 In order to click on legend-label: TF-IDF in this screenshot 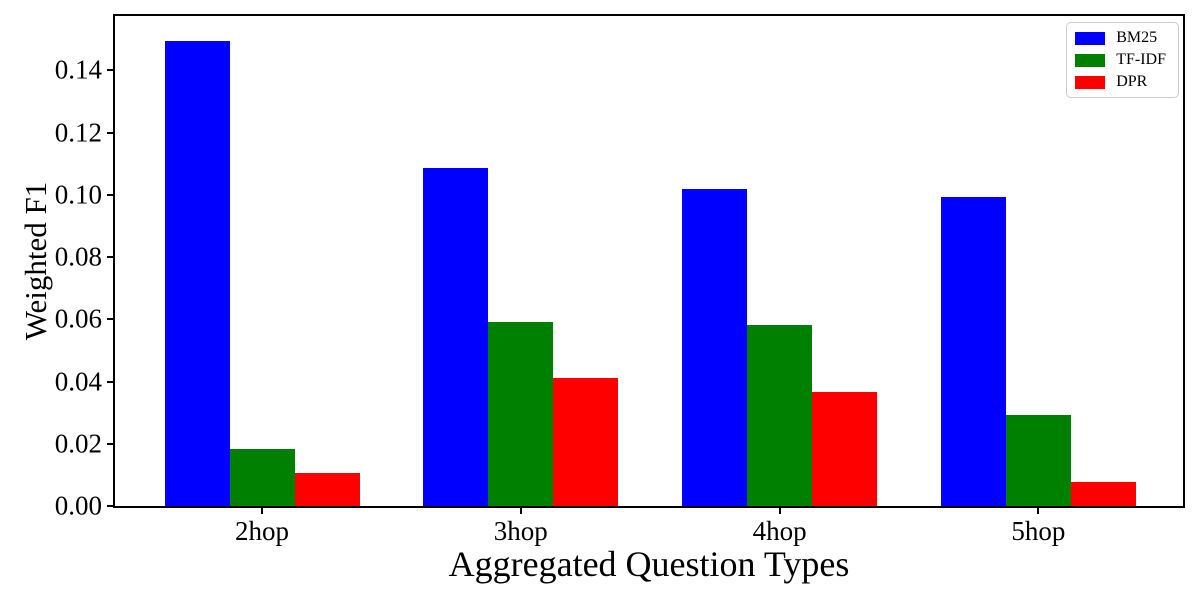, I will do `click(1141, 59)`.